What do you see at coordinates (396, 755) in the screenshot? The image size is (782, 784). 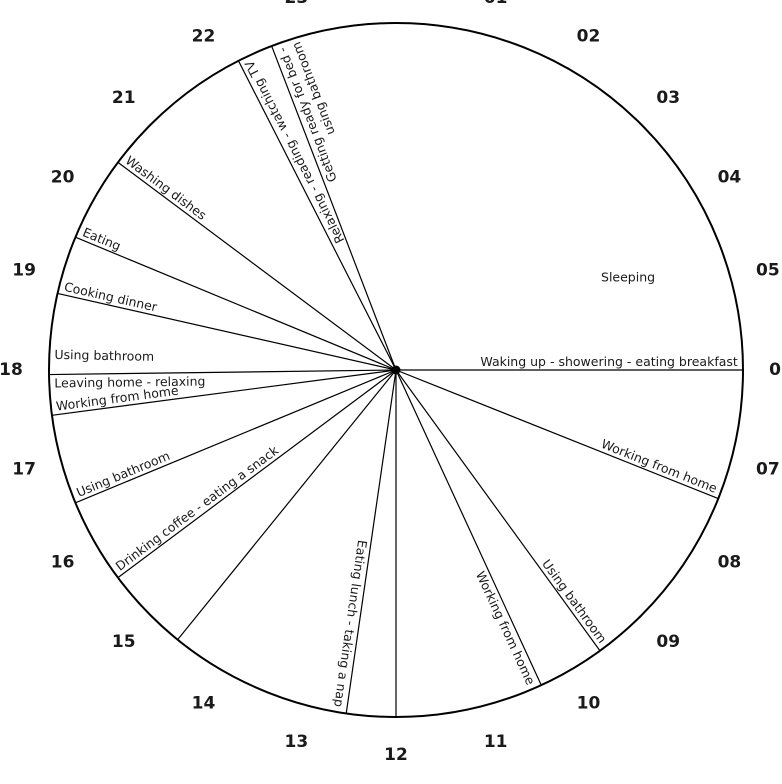 I see `hour-label: 12` at bounding box center [396, 755].